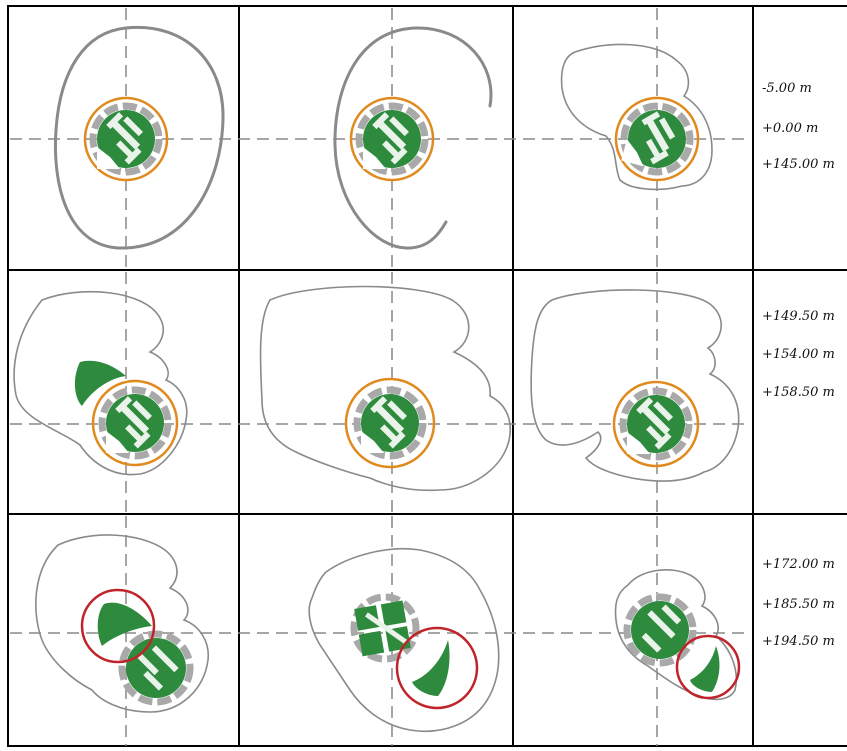 Image resolution: width=847 pixels, height=751 pixels. I want to click on elevation-label: +185.50 m, so click(798, 604).